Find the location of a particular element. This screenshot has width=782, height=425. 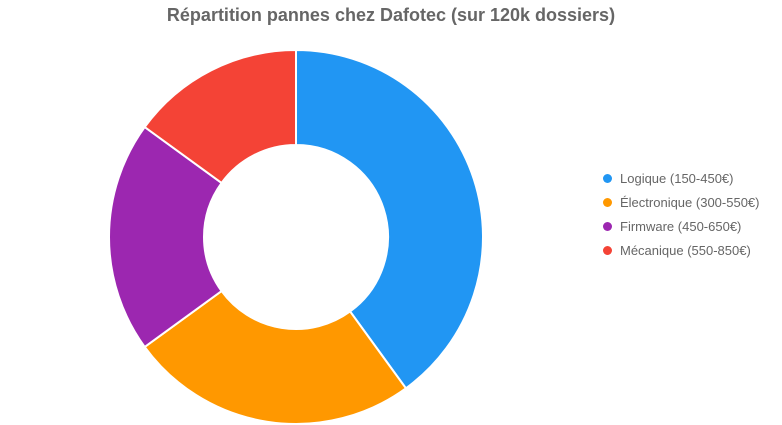

legend-item: Électronique (300-550€) is located at coordinates (681, 202).